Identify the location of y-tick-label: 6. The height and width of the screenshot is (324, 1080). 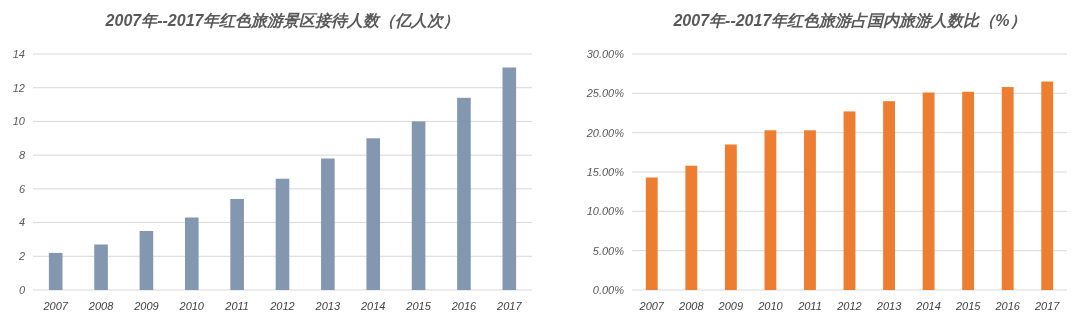
(22, 188).